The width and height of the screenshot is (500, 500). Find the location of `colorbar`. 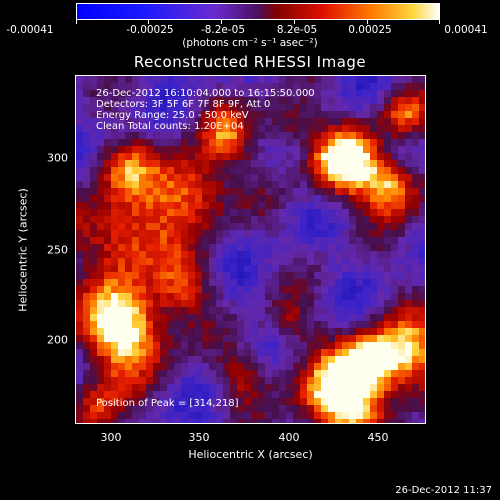

colorbar is located at coordinates (258, 11).